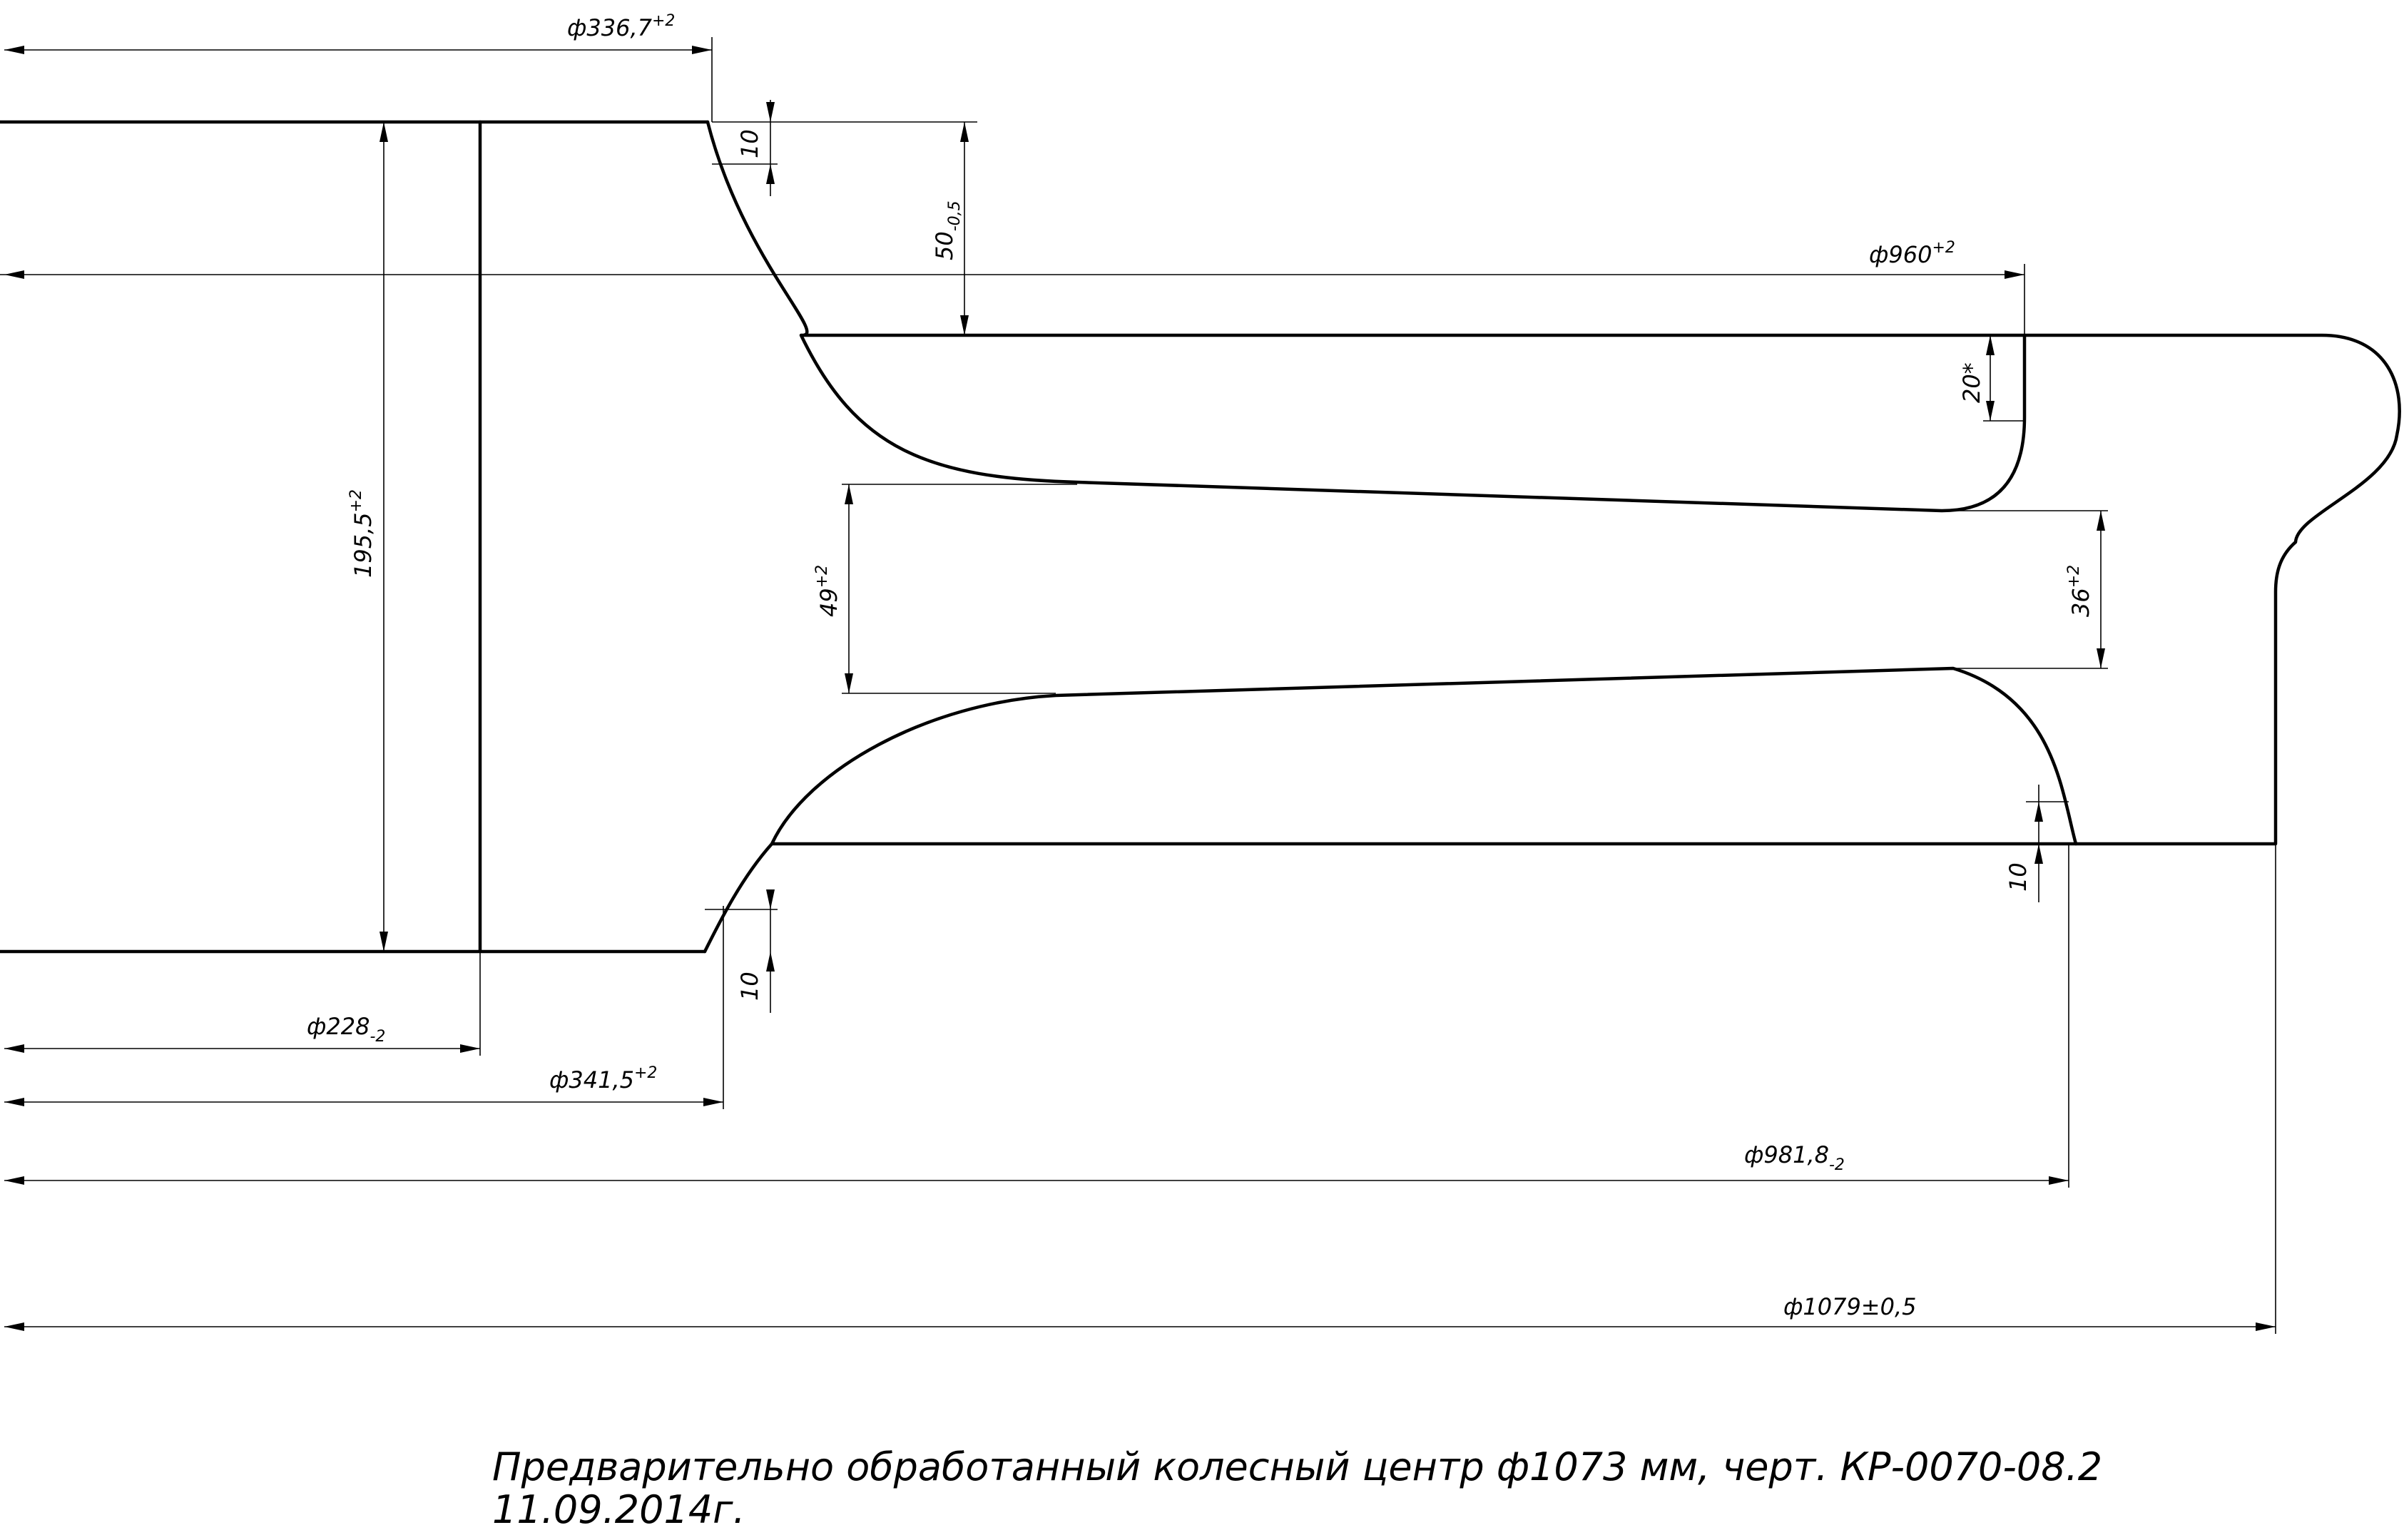 The width and height of the screenshot is (2404, 1540). Describe the element at coordinates (14, 1049) in the screenshot. I see `arrow-228-left` at that location.